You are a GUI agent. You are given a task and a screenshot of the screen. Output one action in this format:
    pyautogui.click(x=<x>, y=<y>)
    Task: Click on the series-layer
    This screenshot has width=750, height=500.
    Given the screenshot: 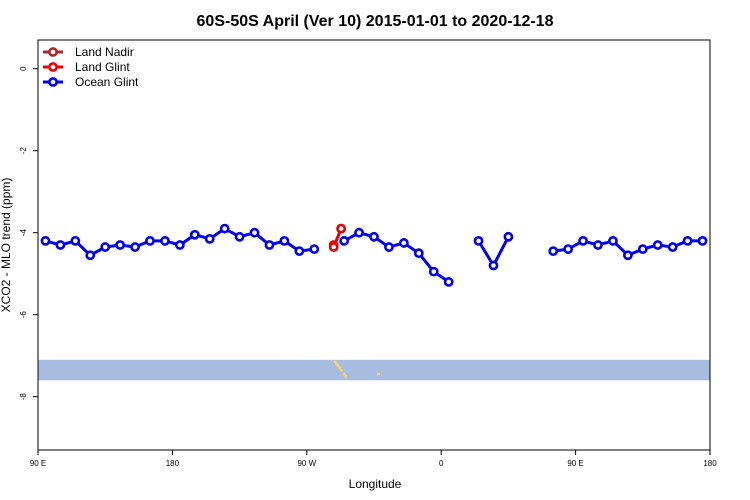 What is the action you would take?
    pyautogui.click(x=374, y=255)
    